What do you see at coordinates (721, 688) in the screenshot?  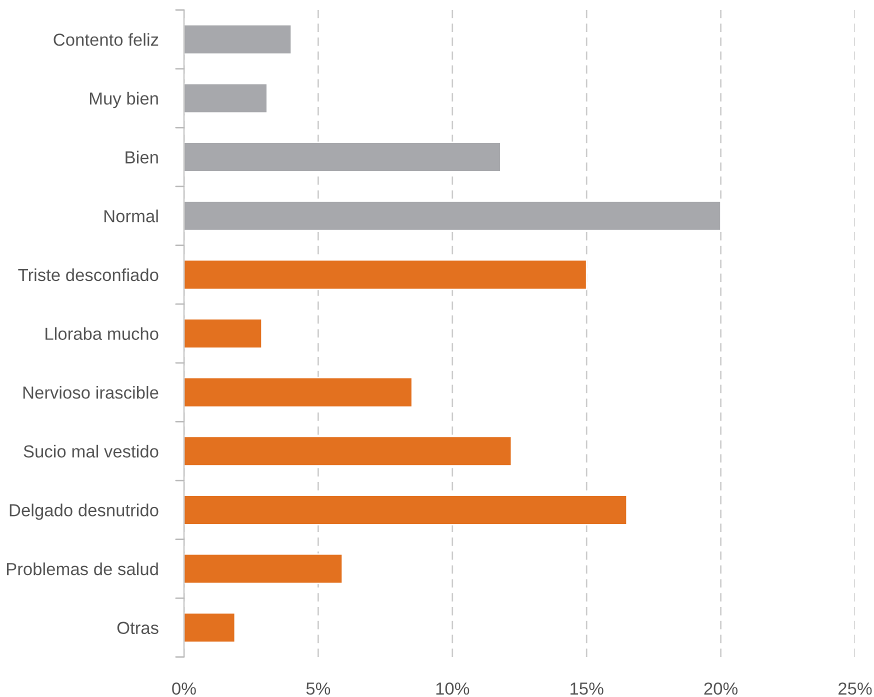 I see `x-tick-label: 20%` at bounding box center [721, 688].